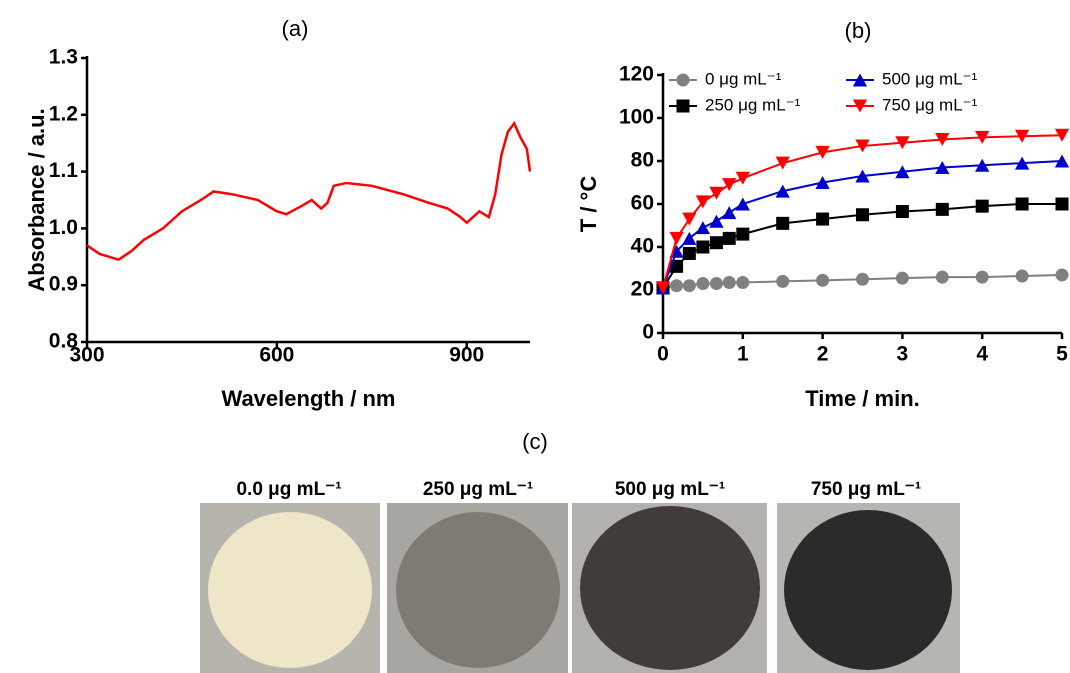 This screenshot has height=673, width=1070. I want to click on y-tick-label: 0.8, so click(64, 341).